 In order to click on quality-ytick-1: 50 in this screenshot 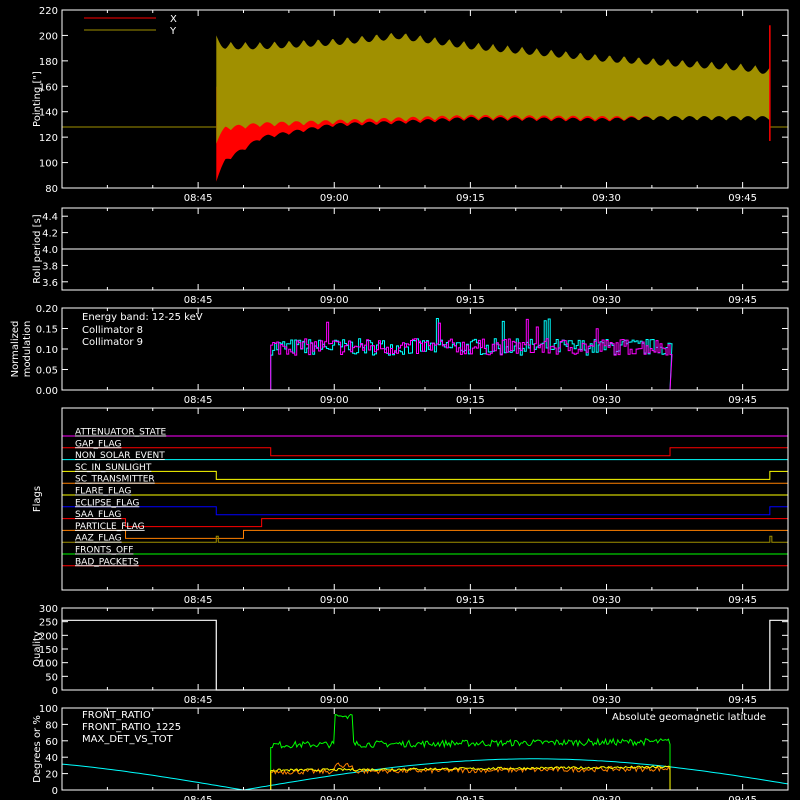, I will do `click(51, 677)`.